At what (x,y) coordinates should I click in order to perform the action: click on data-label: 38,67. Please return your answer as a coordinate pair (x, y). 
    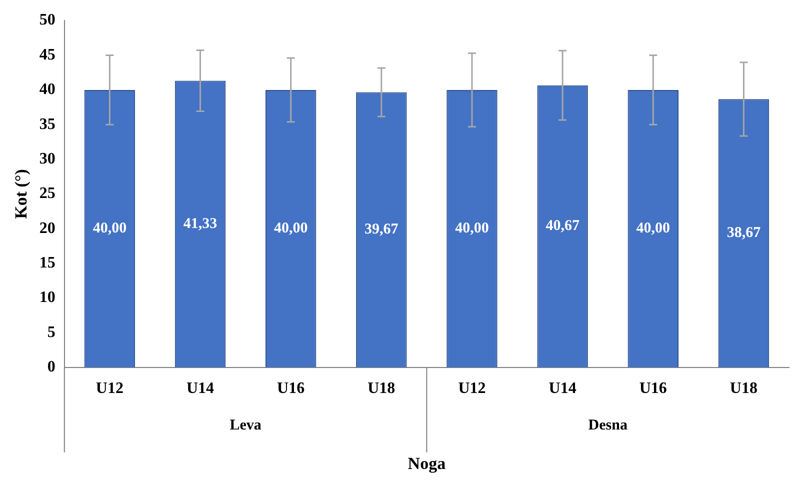
    Looking at the image, I should click on (744, 233).